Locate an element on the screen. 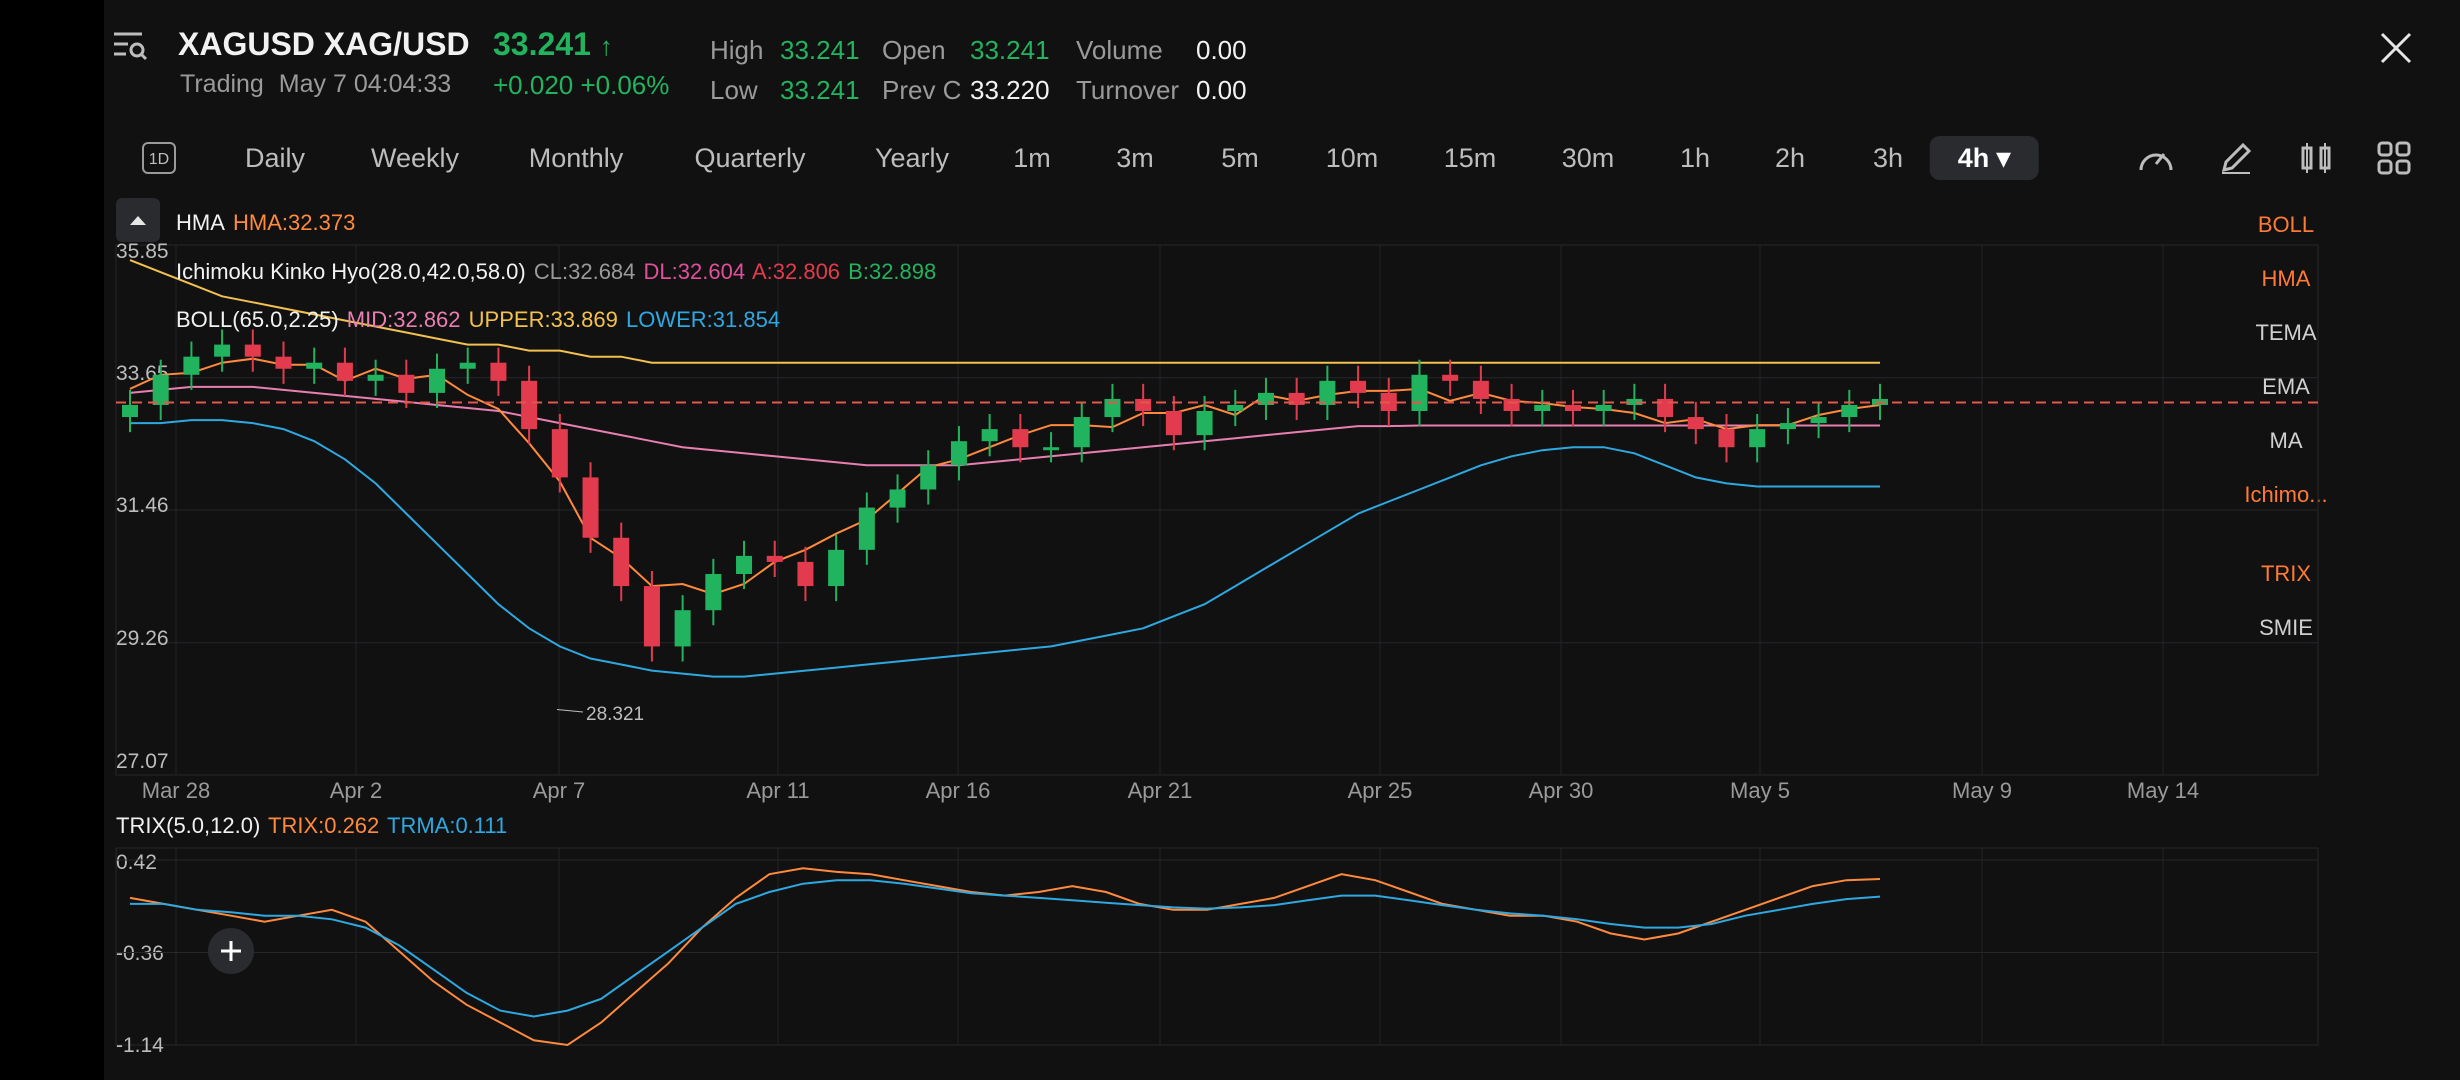 Image resolution: width=2460 pixels, height=1080 pixels. trix-y-tick-label: -0.36 is located at coordinates (140, 953).